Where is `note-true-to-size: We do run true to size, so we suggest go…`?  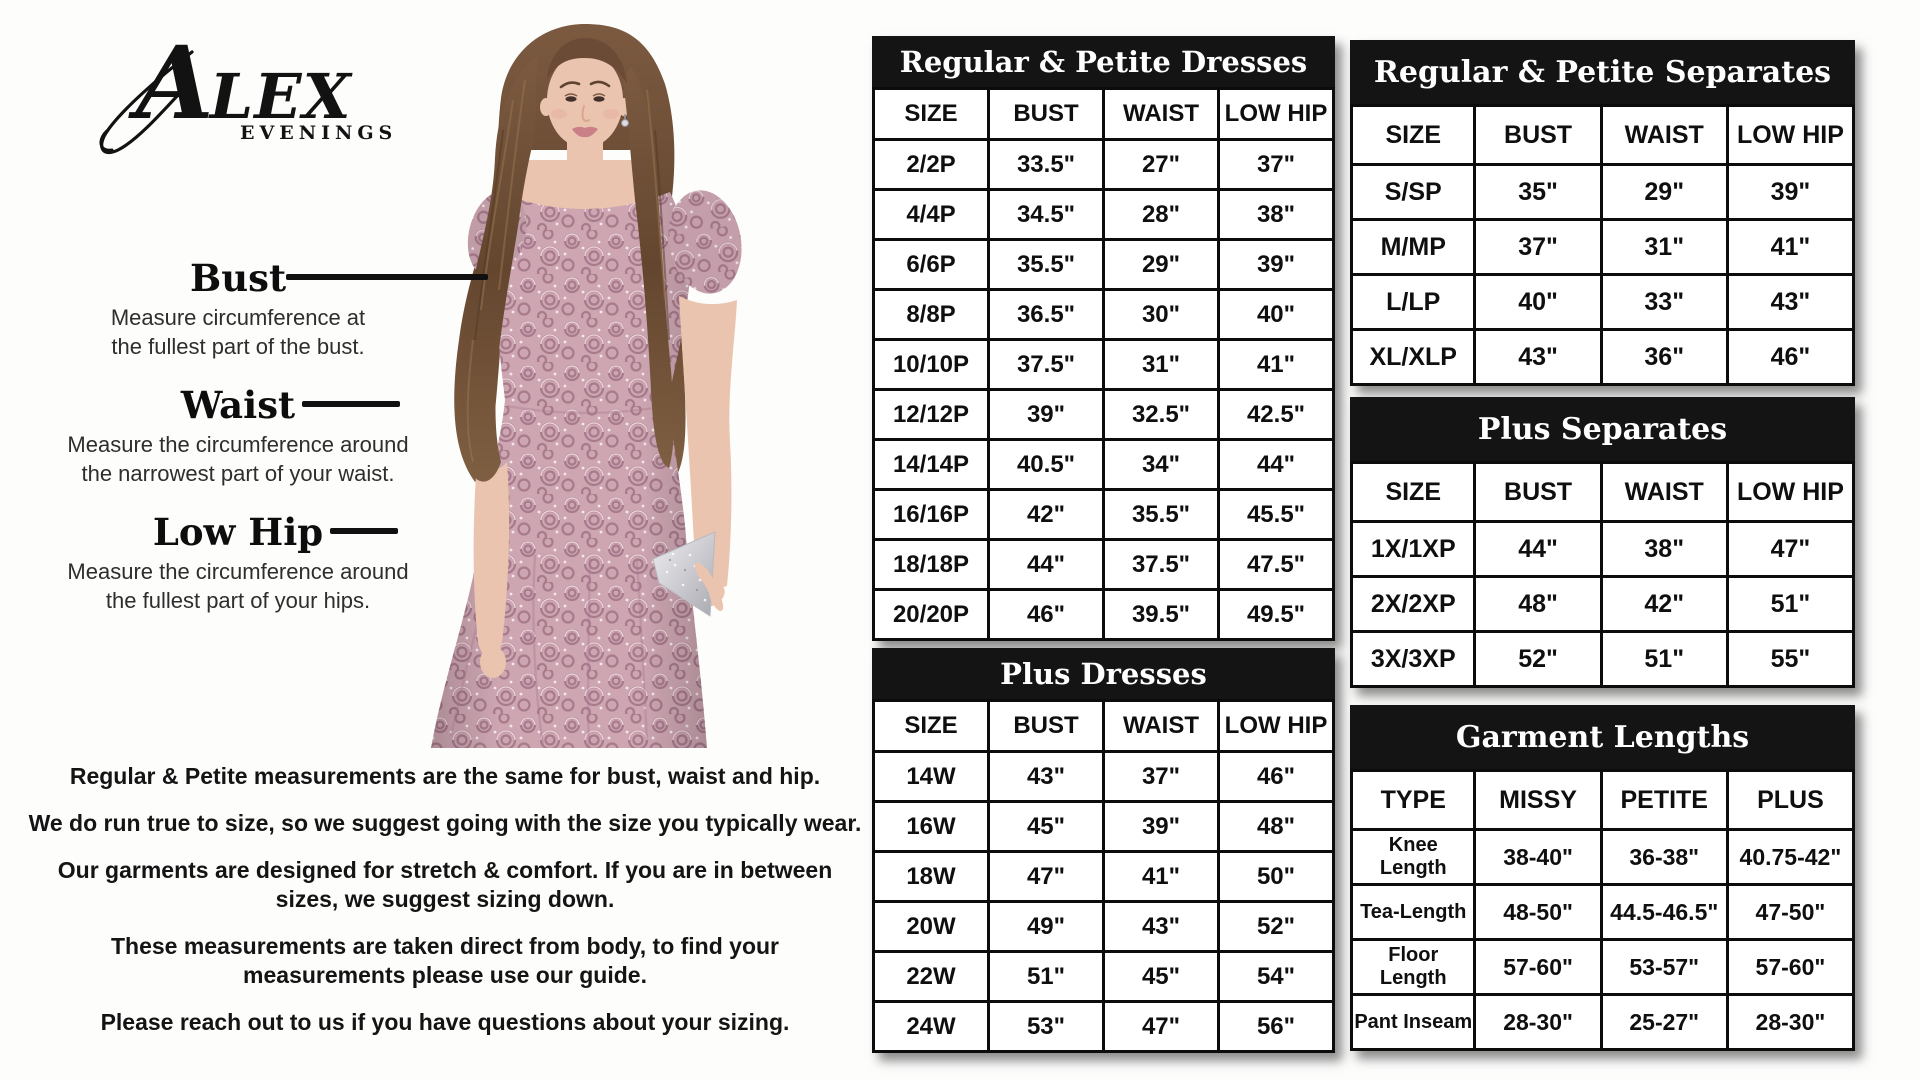
note-true-to-size: We do run true to size, so we suggest go… is located at coordinates (445, 823).